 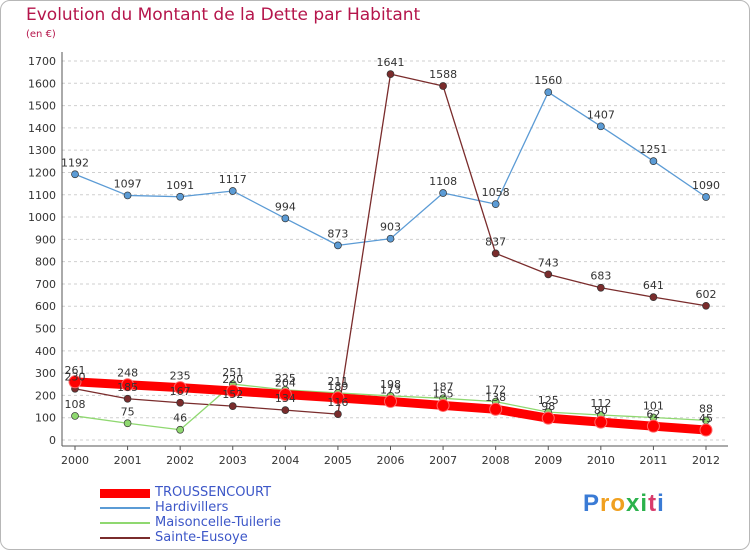 What do you see at coordinates (41, 34) in the screenshot?
I see `chart-subtitle: (en €)` at bounding box center [41, 34].